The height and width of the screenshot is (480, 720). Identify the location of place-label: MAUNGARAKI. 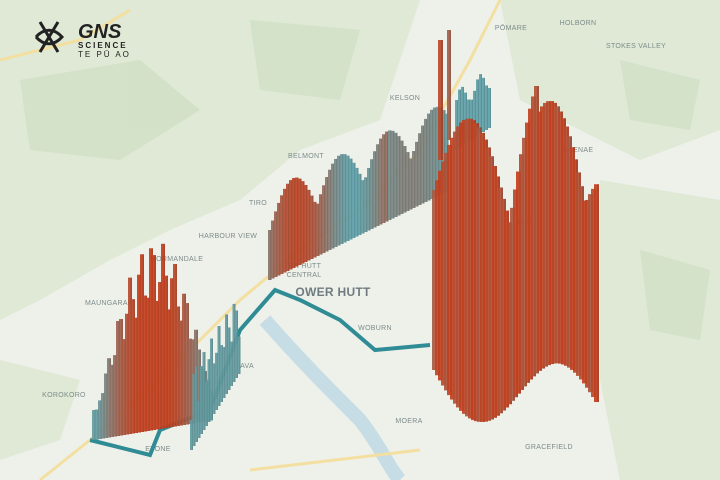
(110, 303).